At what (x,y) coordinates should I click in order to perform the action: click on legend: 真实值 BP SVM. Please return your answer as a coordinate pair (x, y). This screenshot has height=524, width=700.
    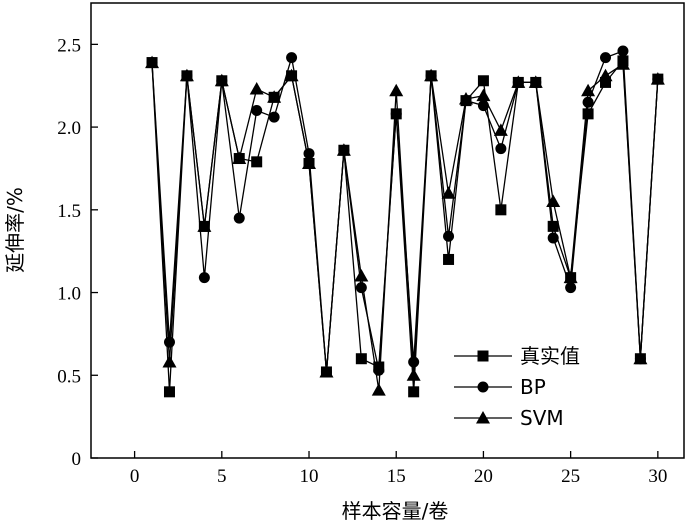
    Looking at the image, I should click on (517, 387).